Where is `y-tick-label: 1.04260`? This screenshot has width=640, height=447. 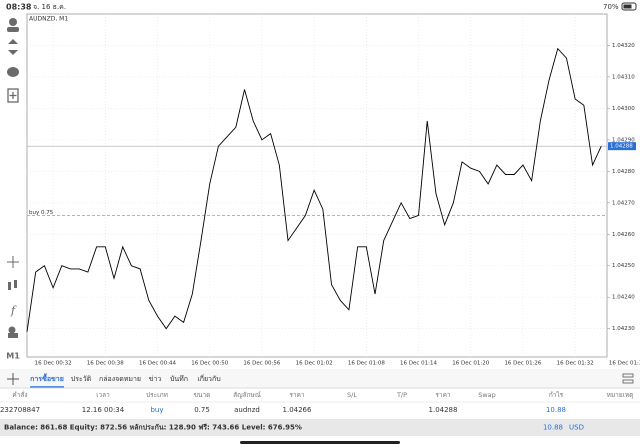
y-tick-label: 1.04260 is located at coordinates (623, 235).